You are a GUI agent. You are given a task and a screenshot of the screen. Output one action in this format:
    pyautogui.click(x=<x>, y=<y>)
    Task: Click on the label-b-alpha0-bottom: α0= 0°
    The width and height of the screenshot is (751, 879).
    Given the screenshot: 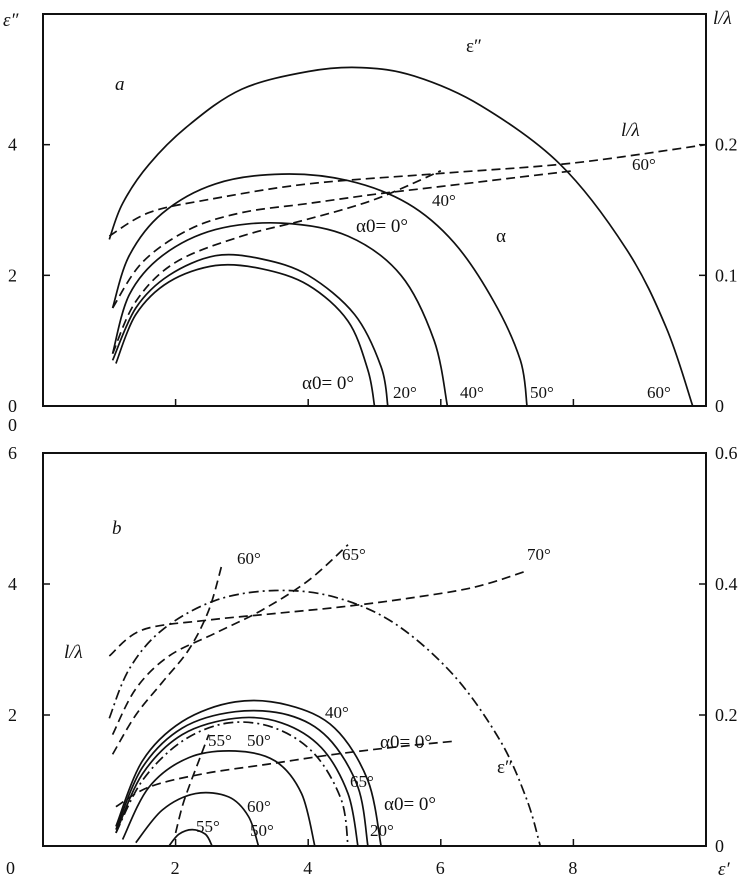 What is the action you would take?
    pyautogui.click(x=410, y=804)
    